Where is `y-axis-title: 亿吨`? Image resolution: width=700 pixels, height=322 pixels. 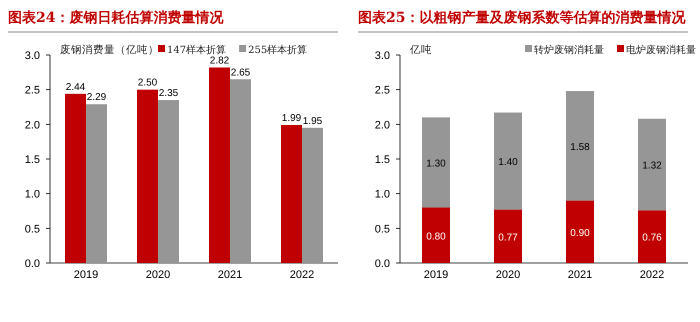 y-axis-title: 亿吨 is located at coordinates (420, 49).